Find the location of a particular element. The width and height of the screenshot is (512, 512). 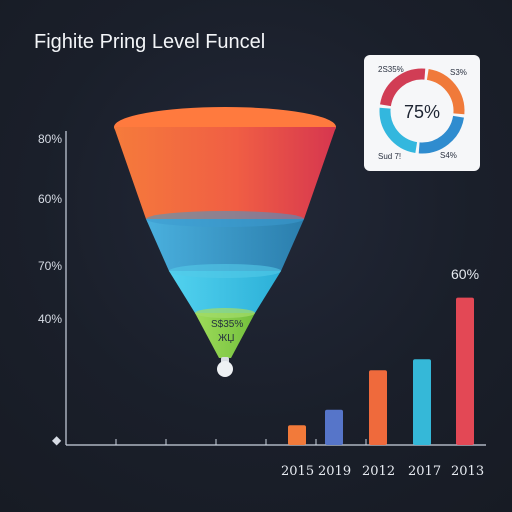

donut-inner-circle is located at coordinates (422, 111).